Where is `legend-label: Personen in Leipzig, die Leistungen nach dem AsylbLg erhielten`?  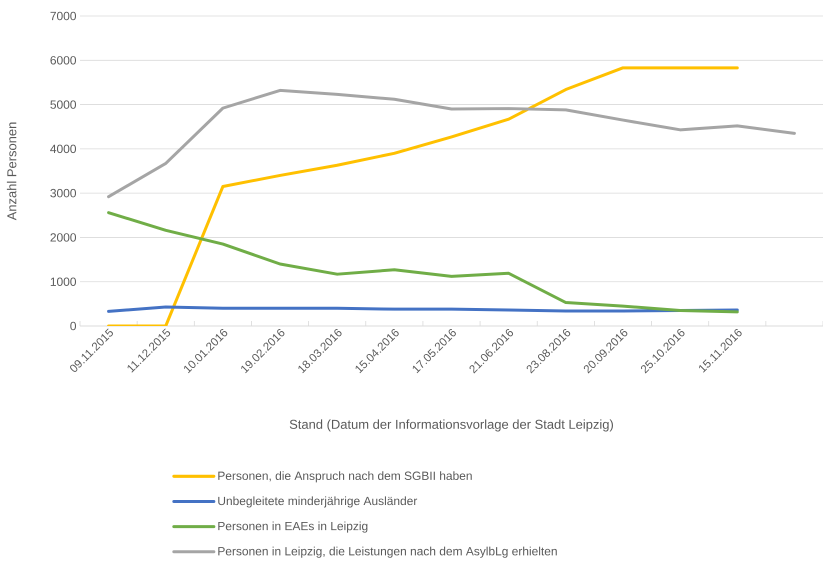 legend-label: Personen in Leipzig, die Leistungen nach dem AsylbLg erhielten is located at coordinates (387, 552).